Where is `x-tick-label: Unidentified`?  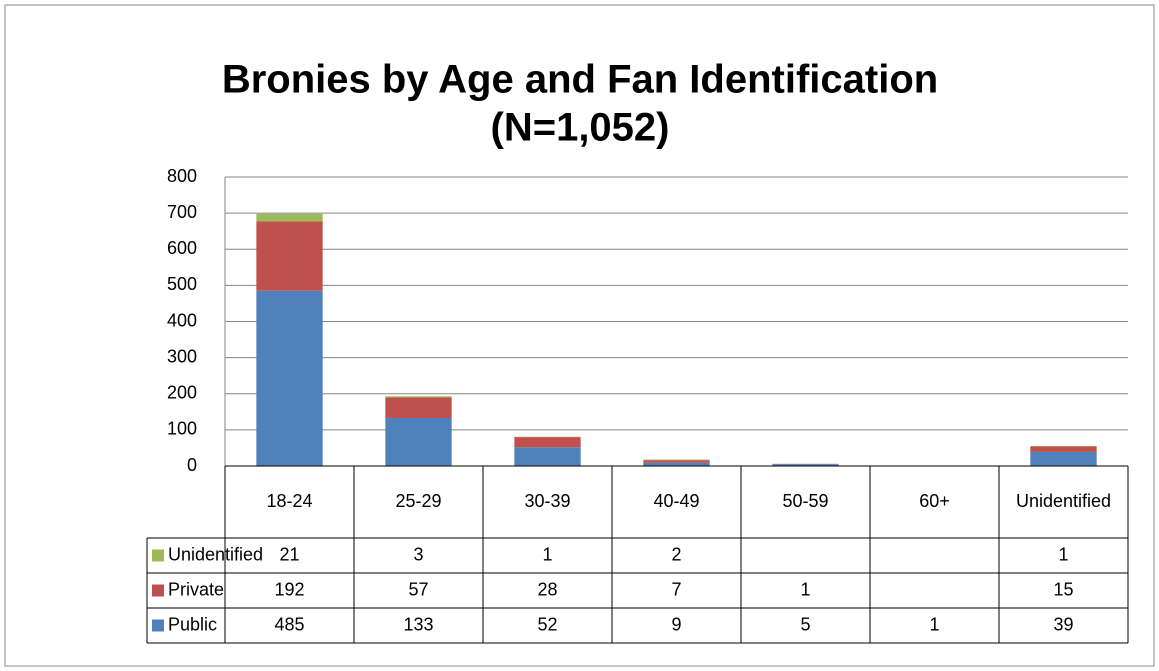
x-tick-label: Unidentified is located at coordinates (1063, 501).